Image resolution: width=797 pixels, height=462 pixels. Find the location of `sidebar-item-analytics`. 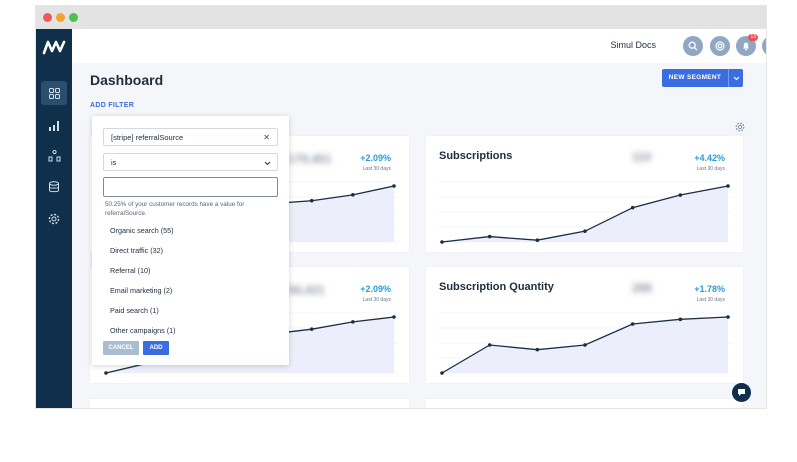

sidebar-item-analytics is located at coordinates (54, 125).